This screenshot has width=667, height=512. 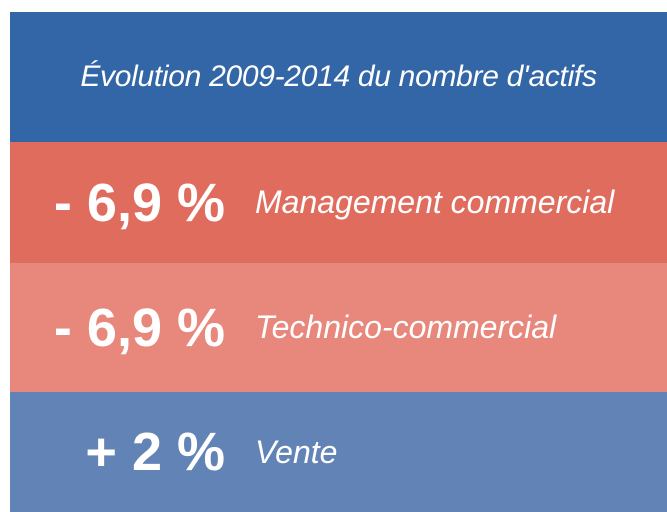 I want to click on title: Évolution 2009-2014 du nombre d'actifs, so click(x=338, y=76).